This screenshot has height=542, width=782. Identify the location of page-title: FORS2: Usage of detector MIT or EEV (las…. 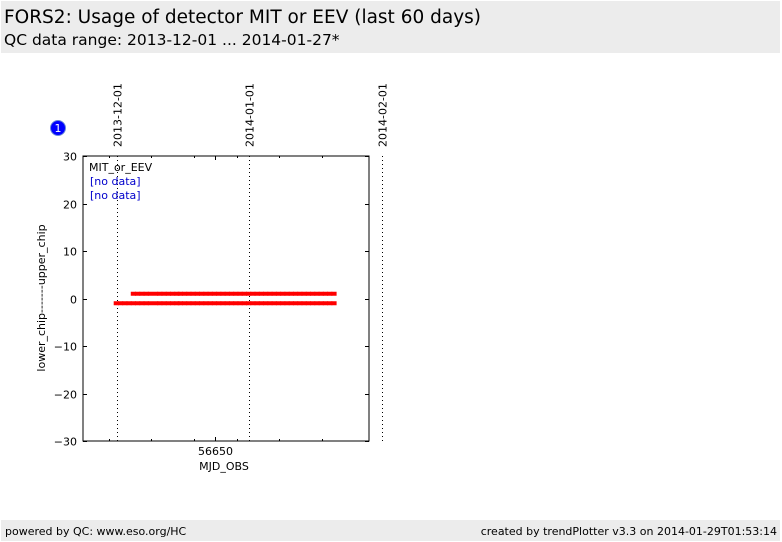
(242, 17).